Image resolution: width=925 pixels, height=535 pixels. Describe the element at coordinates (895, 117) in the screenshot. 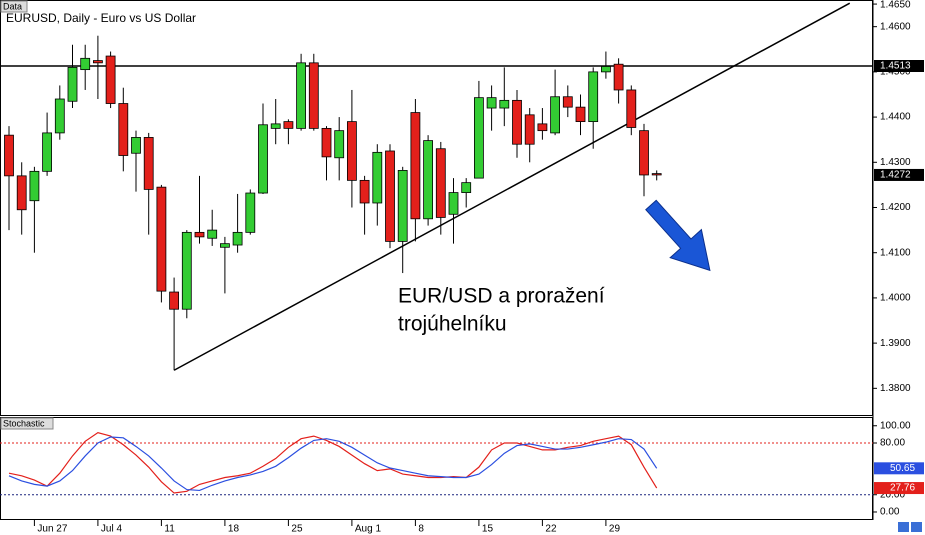

I see `y-tick-label: 1.4400` at that location.